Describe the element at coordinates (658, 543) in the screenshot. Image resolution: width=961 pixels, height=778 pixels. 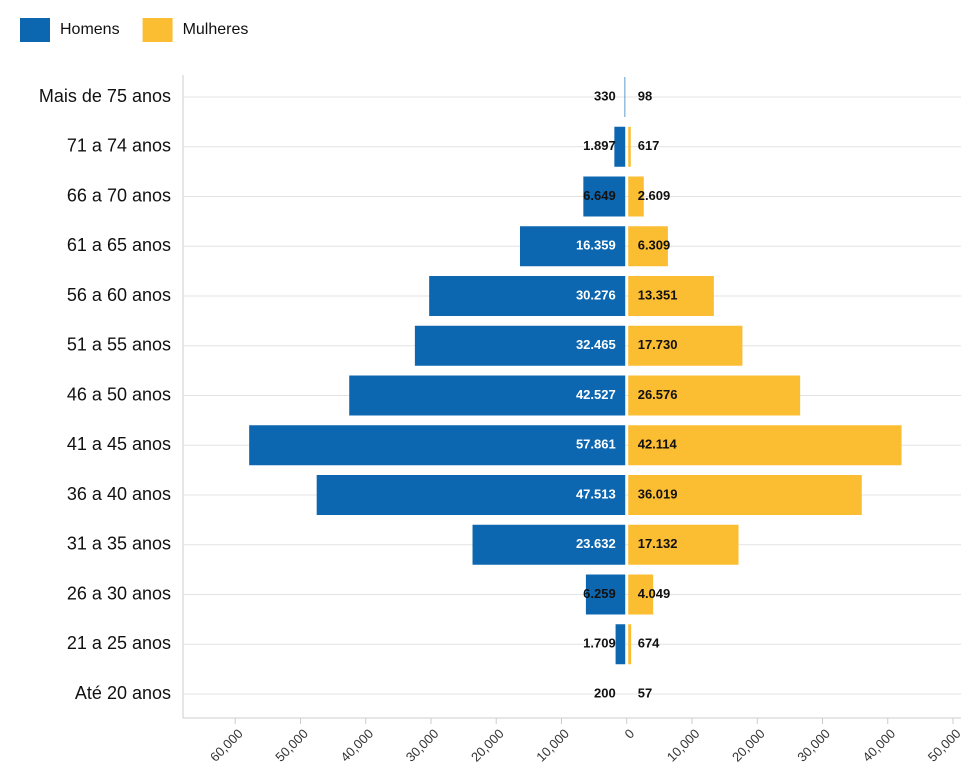
I see `value-label: 17.132` at that location.